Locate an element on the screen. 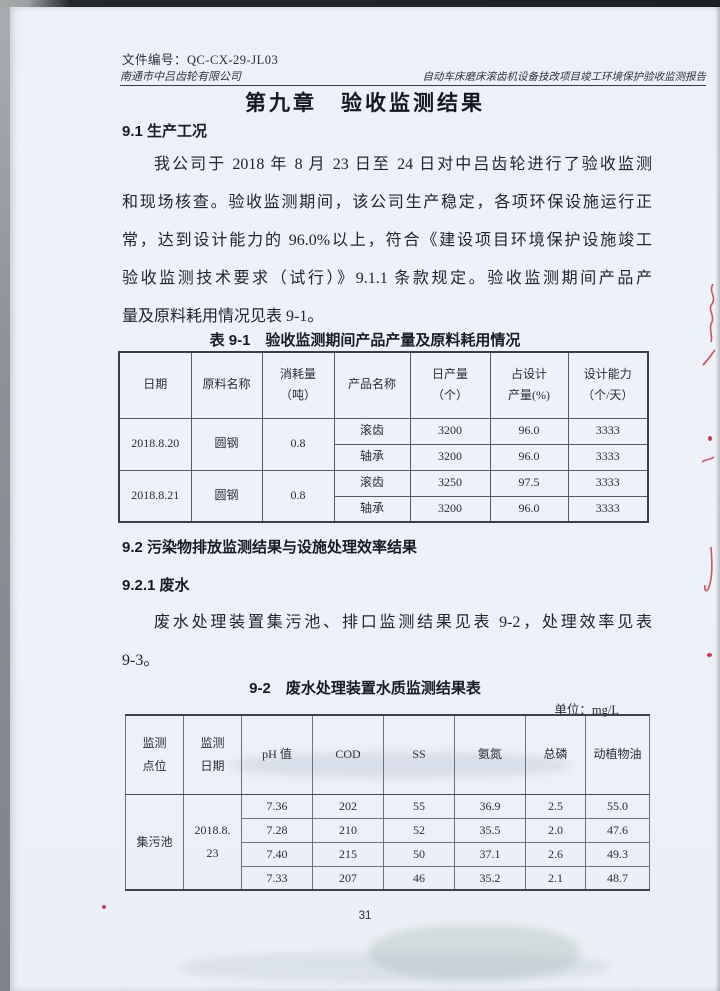  scan-edge-left is located at coordinates (5, 499).